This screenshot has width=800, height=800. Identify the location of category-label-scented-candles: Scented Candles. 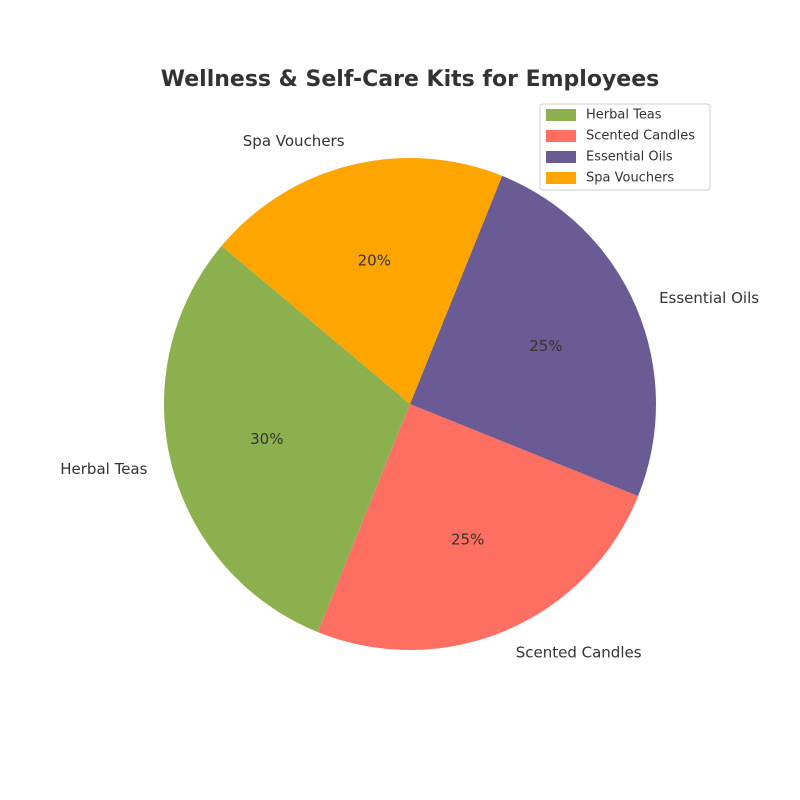
(579, 653).